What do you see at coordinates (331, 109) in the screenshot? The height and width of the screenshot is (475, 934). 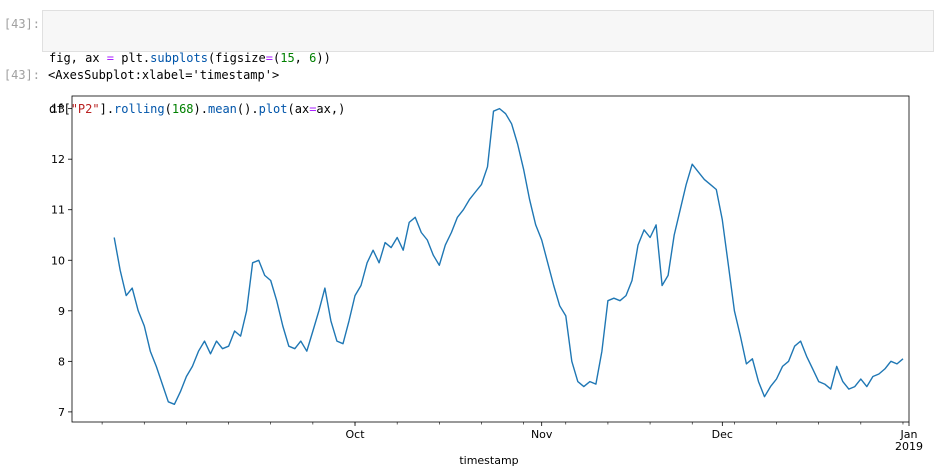 I see `code-token: ax,)` at bounding box center [331, 109].